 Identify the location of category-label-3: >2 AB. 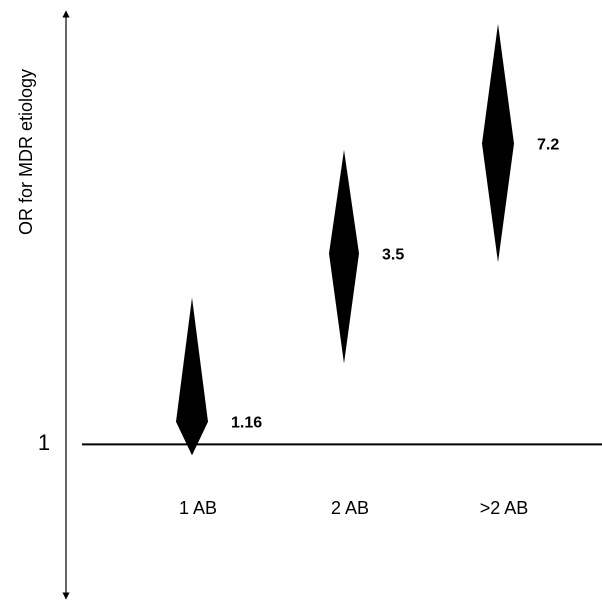
(504, 508).